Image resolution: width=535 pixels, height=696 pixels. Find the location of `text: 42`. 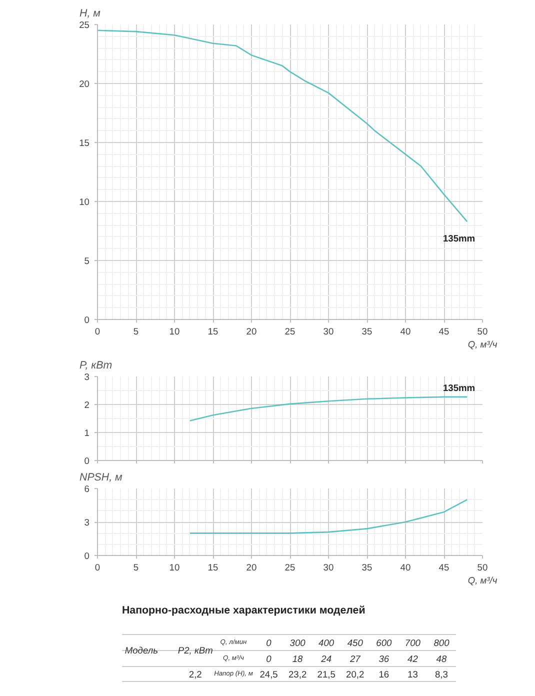

text: 42 is located at coordinates (413, 659).